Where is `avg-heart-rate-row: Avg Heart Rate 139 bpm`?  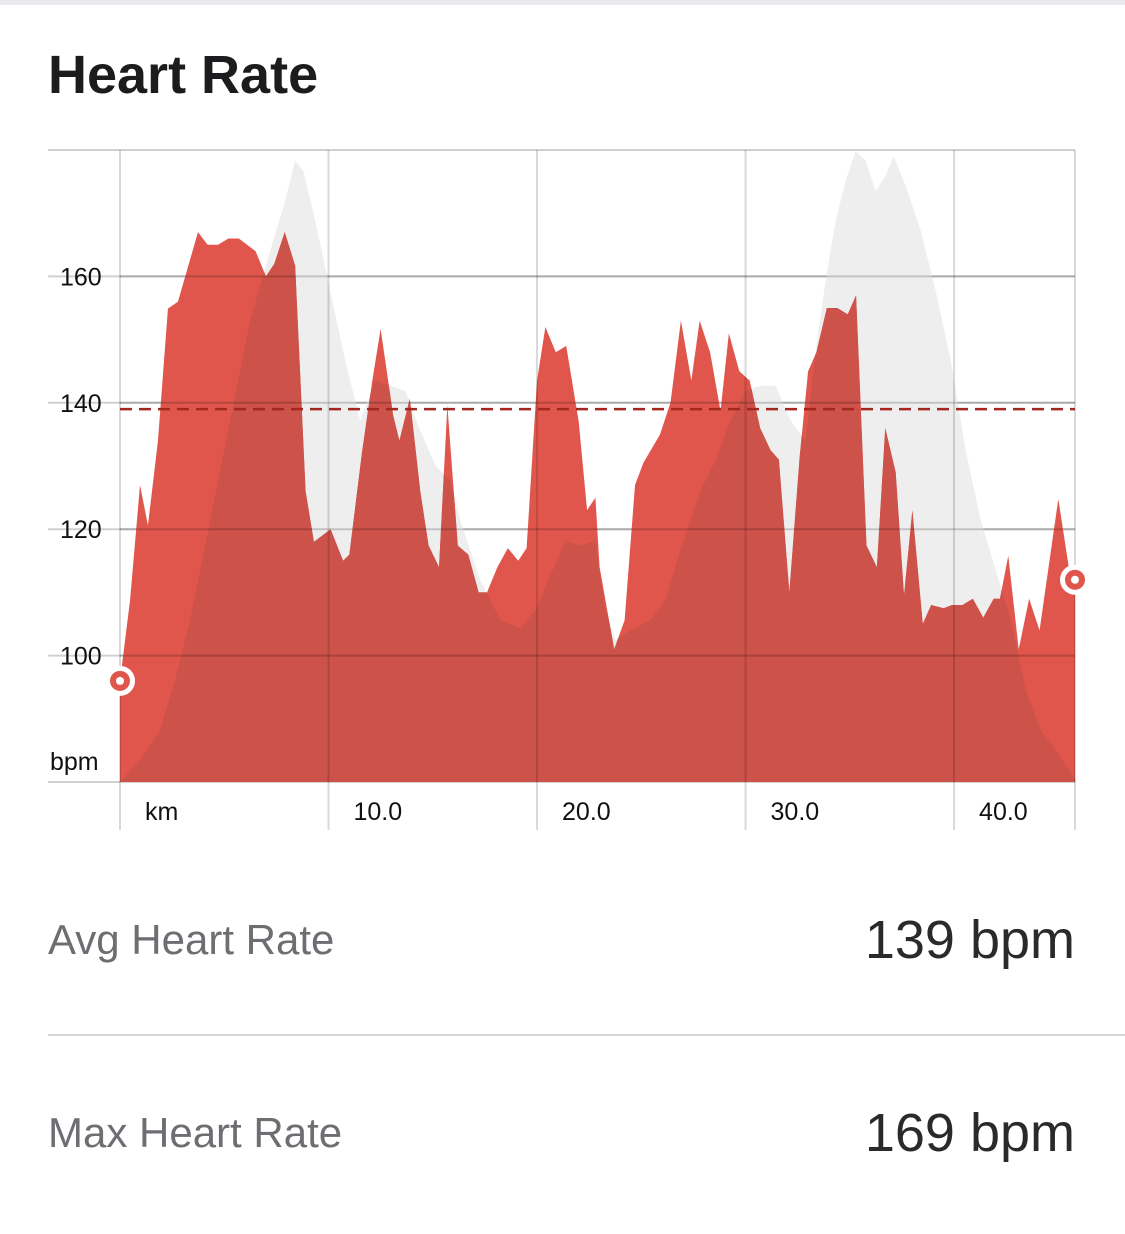 avg-heart-rate-row: Avg Heart Rate 139 bpm is located at coordinates (561, 940).